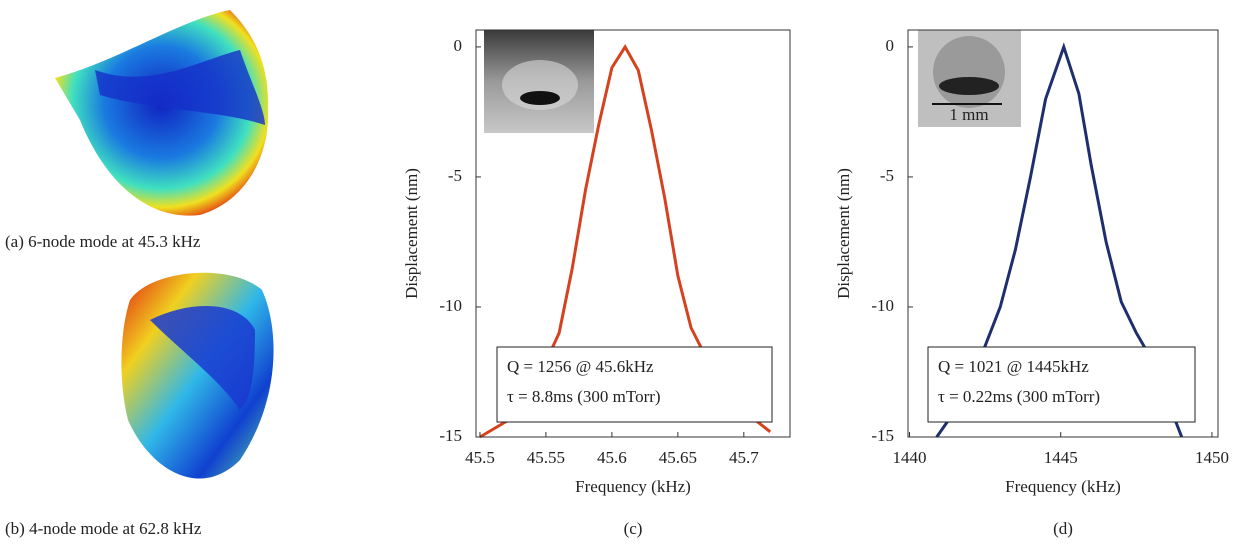 The height and width of the screenshot is (544, 1254). Describe the element at coordinates (1013, 366) in the screenshot. I see `annotation: Q = 1021 @ 1445kHz` at that location.